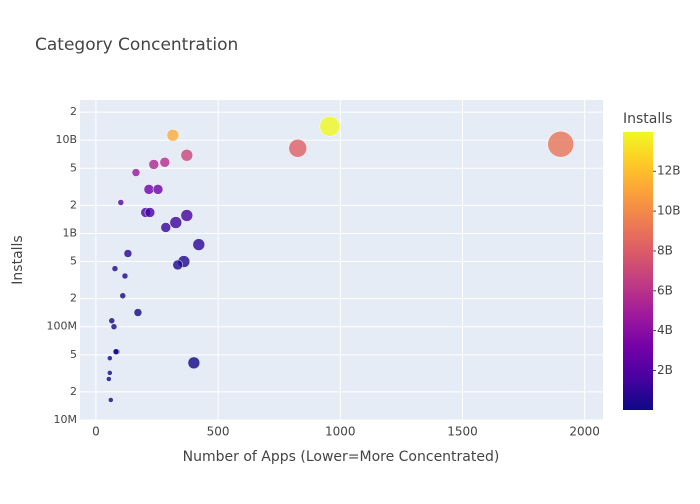 The height and width of the screenshot is (504, 700). Describe the element at coordinates (62, 326) in the screenshot. I see `y-tick-label: 100M` at that location.